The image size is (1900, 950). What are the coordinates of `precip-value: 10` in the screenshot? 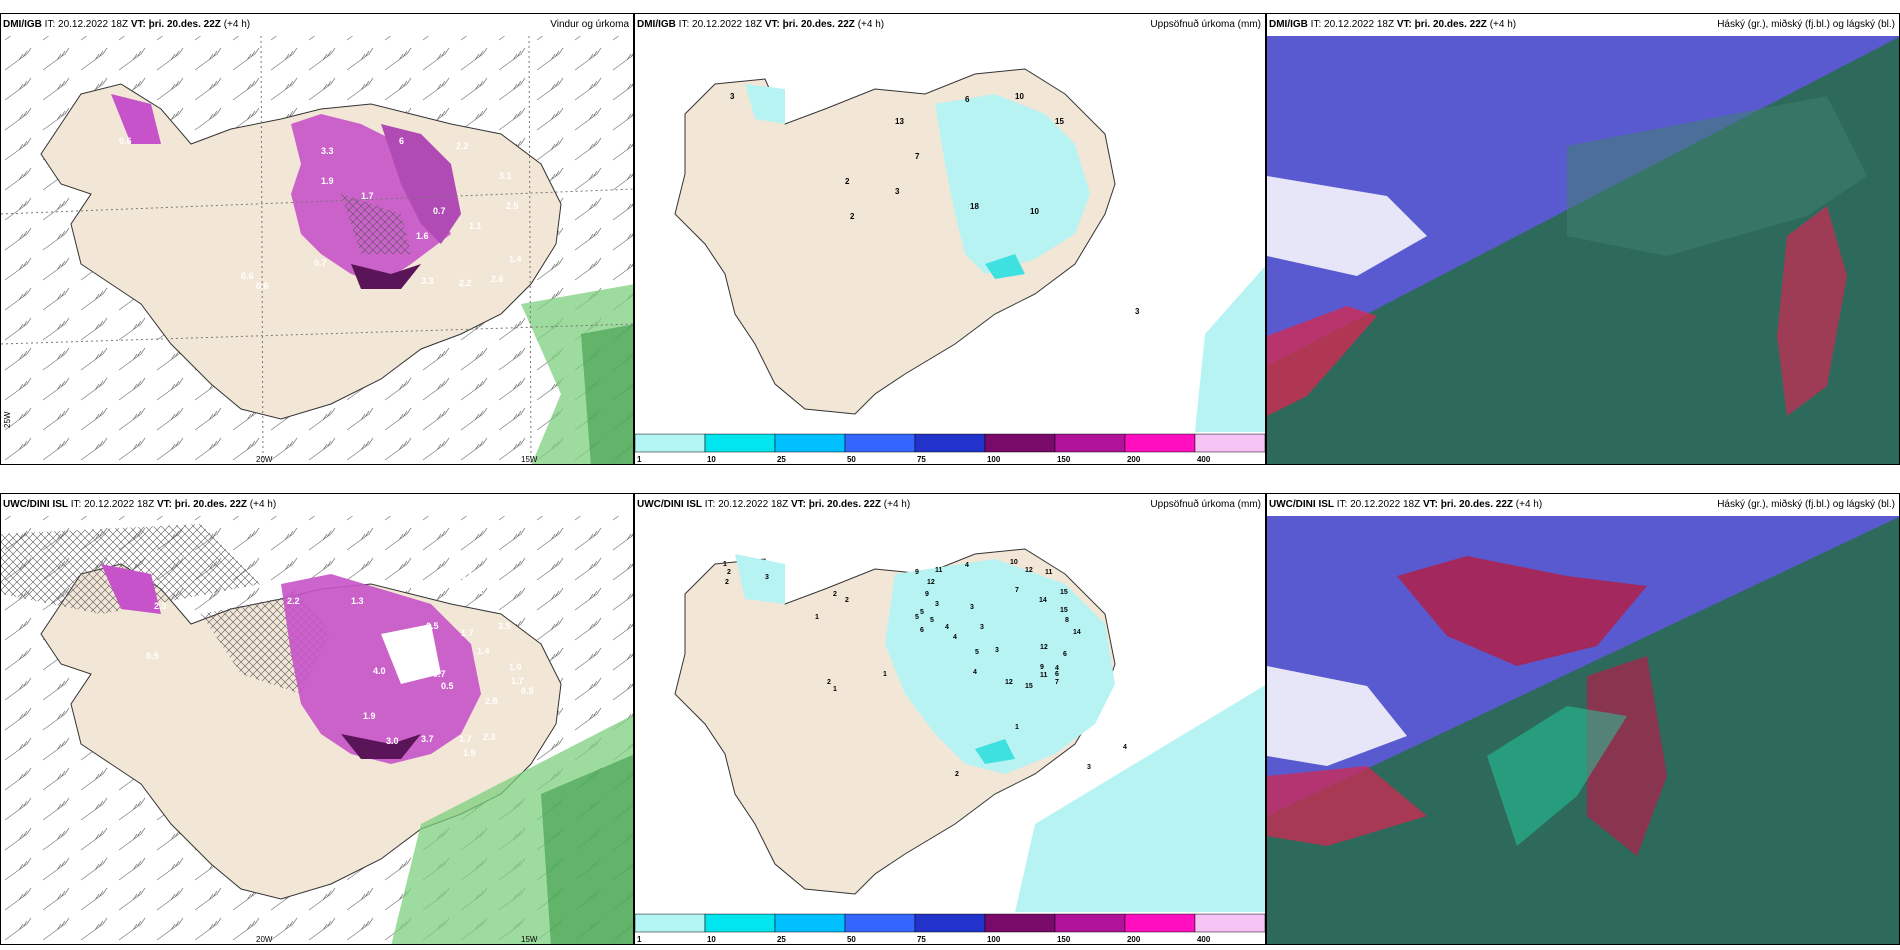 It's located at (1034, 211).